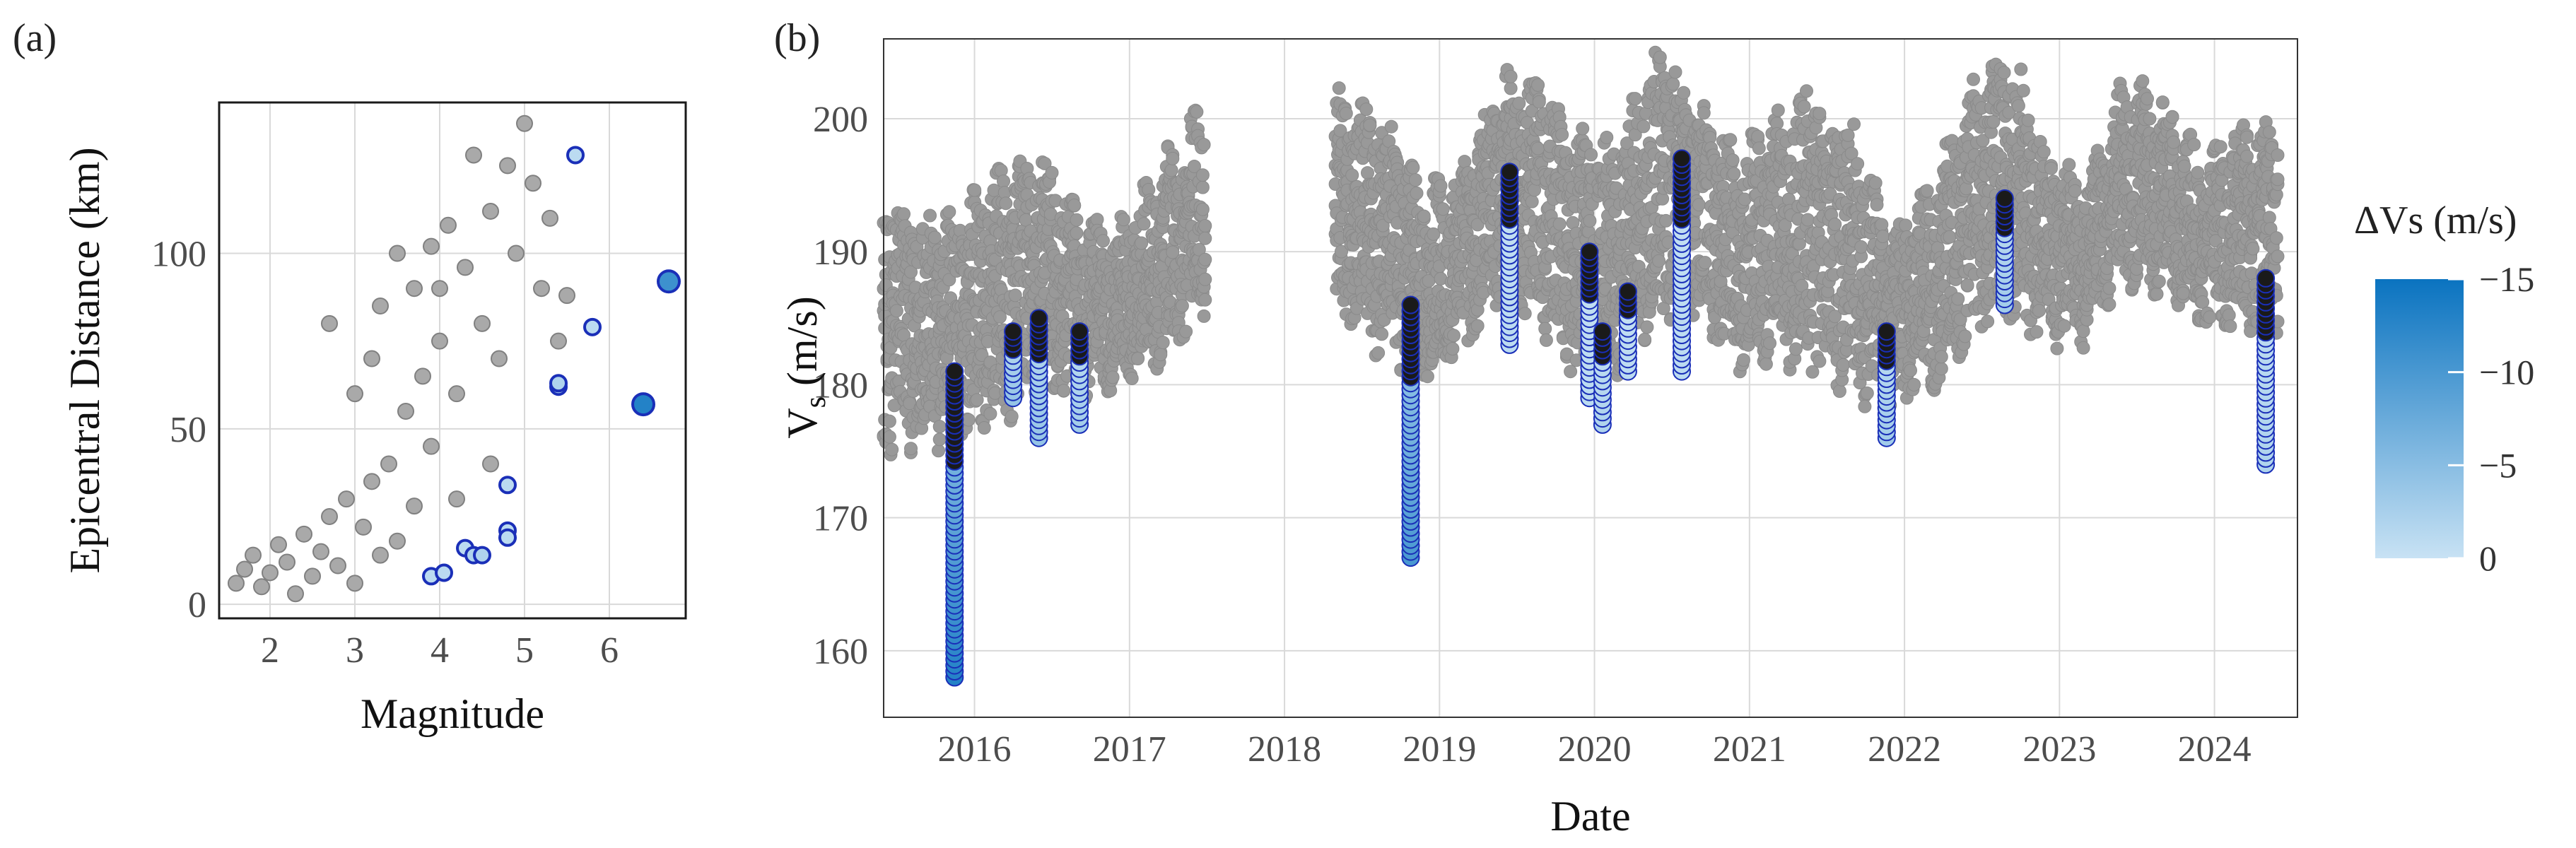  I want to click on x-tick-label: 2, so click(270, 650).